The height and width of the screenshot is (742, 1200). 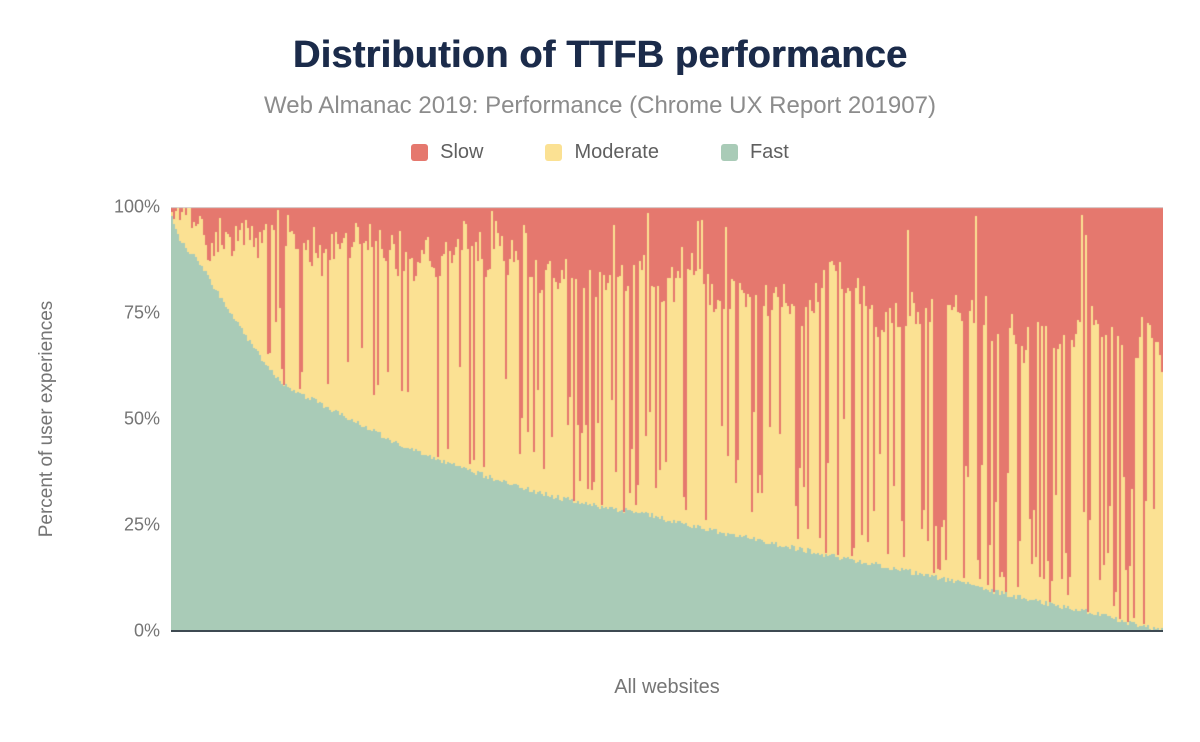 I want to click on y-axis-ticks: 100% 75% 50% 25% 0%, so click(x=124, y=419).